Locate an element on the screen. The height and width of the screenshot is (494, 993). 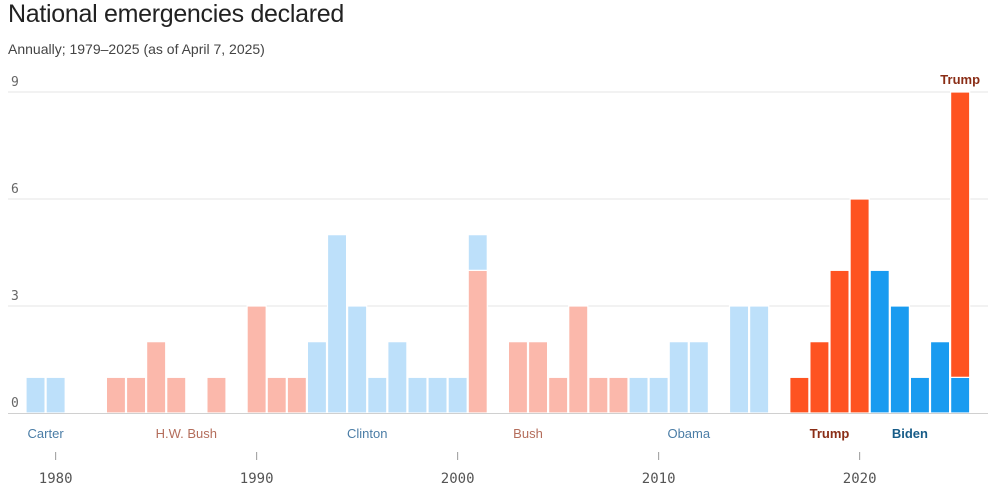
y-tick-label: 3 is located at coordinates (15, 296).